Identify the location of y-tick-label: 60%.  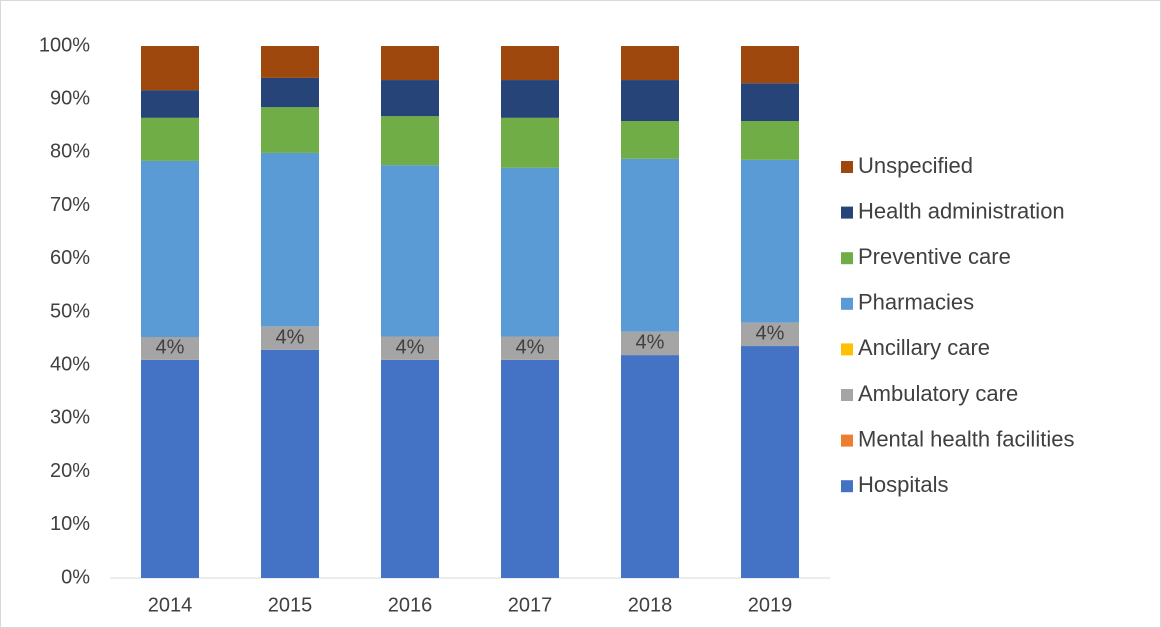
(70, 258).